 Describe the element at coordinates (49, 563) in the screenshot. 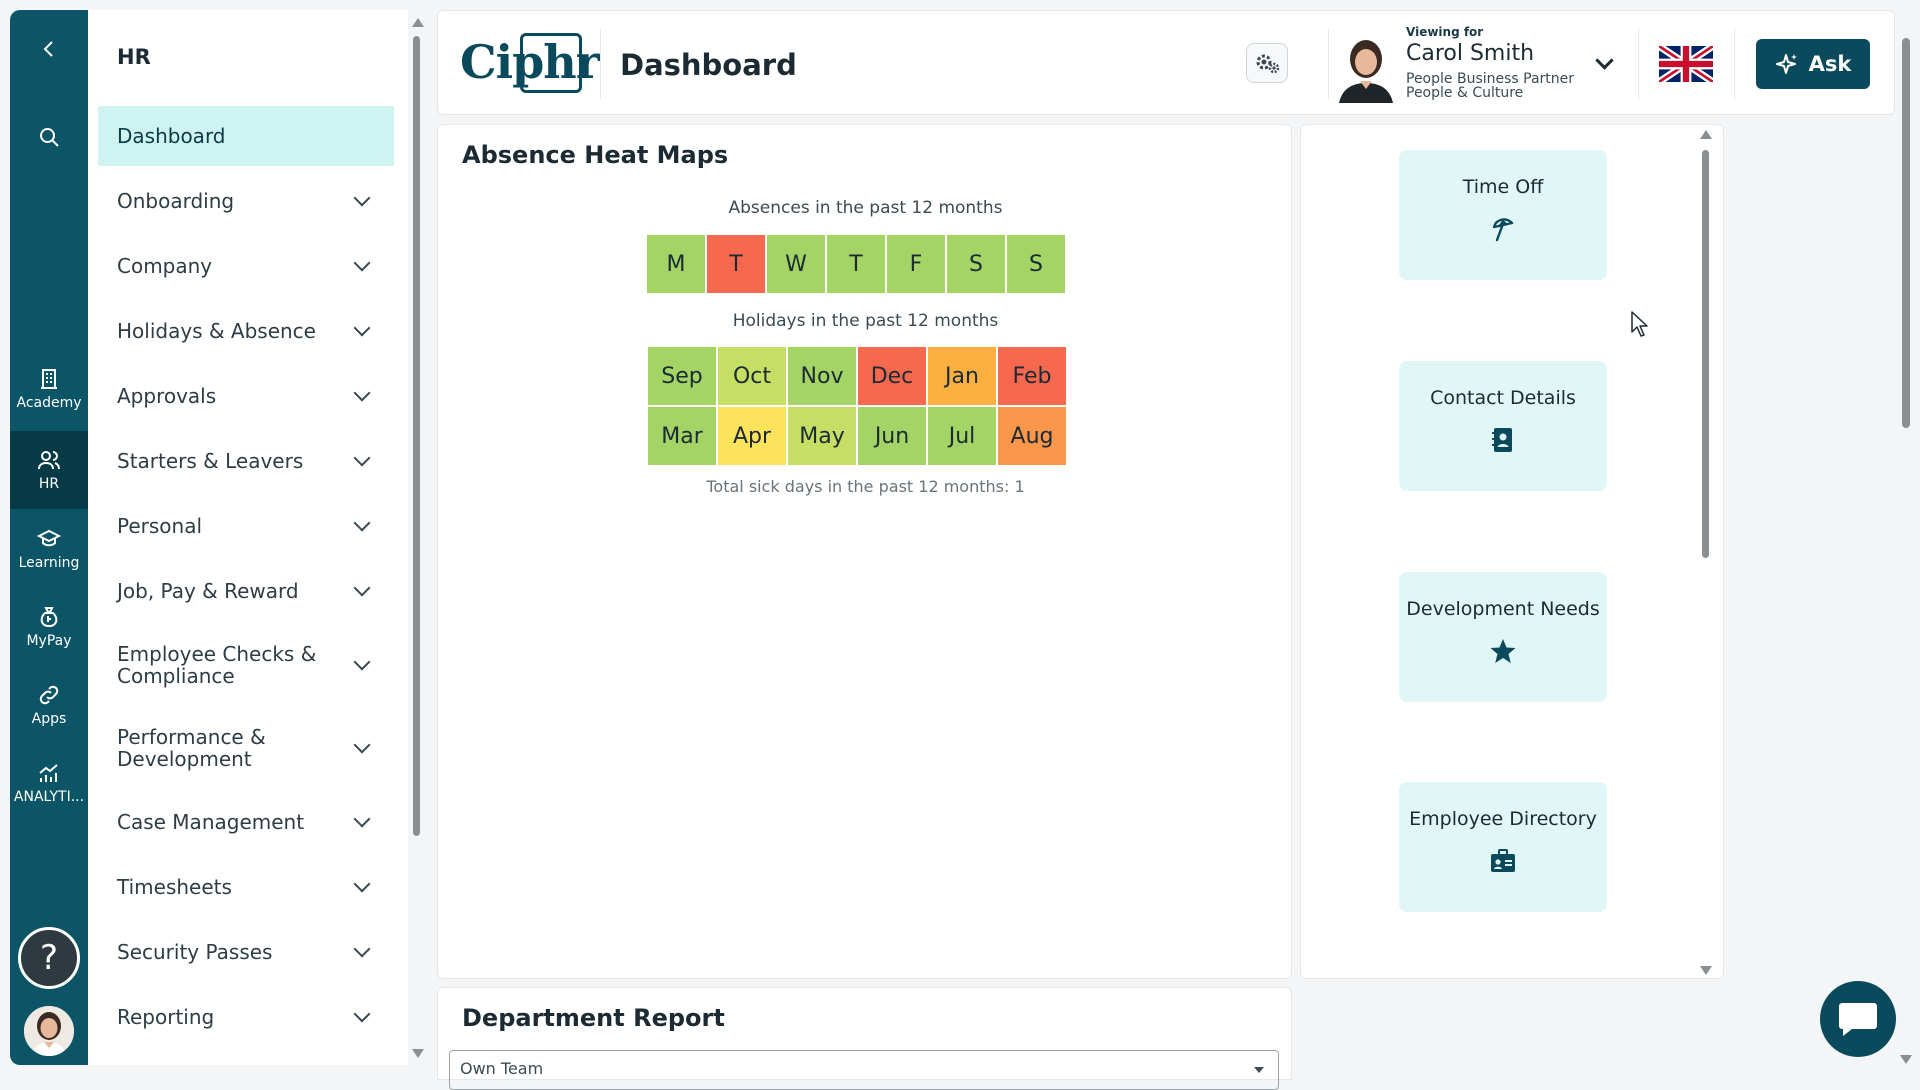

I see `rail-label: Learning` at that location.